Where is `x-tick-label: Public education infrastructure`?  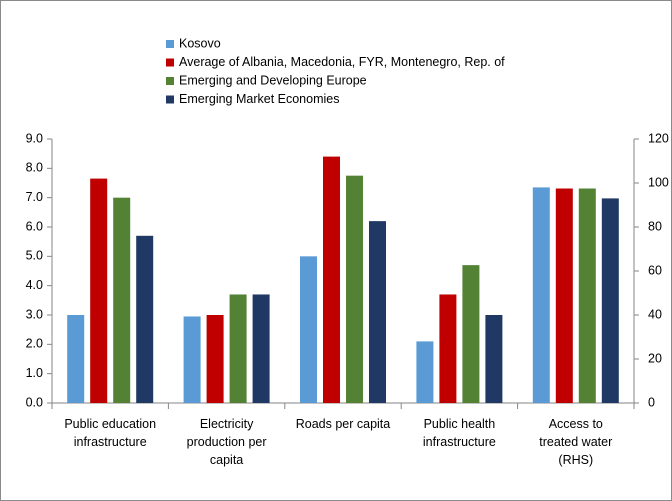 x-tick-label: Public education infrastructure is located at coordinates (110, 433).